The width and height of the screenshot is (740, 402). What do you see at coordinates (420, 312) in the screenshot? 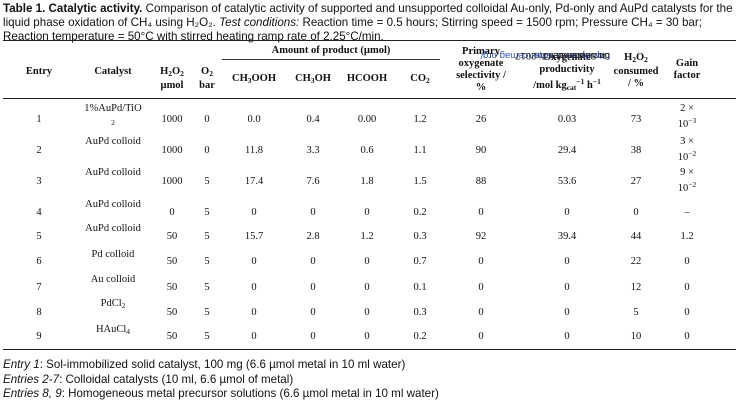
I see `co2-value: 0.3` at bounding box center [420, 312].